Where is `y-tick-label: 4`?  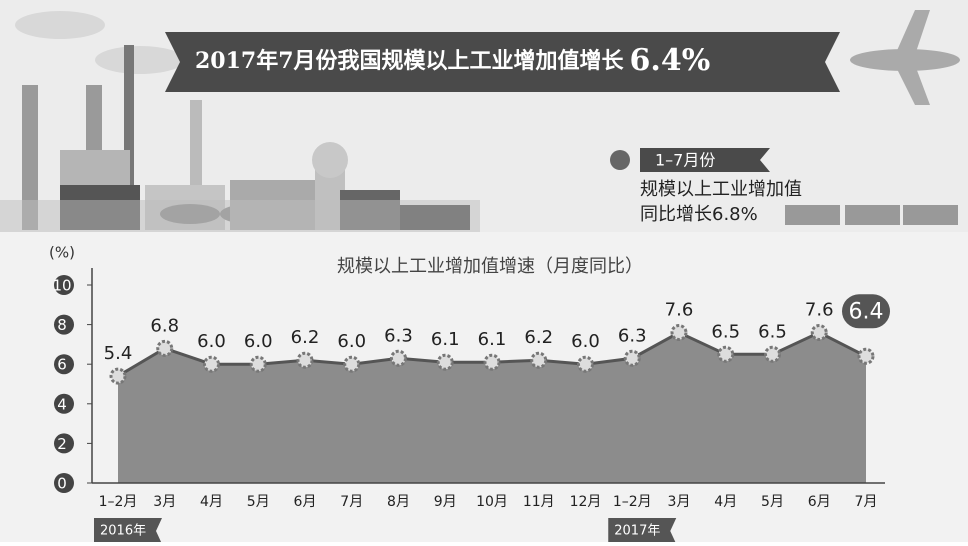 y-tick-label: 4 is located at coordinates (62, 404).